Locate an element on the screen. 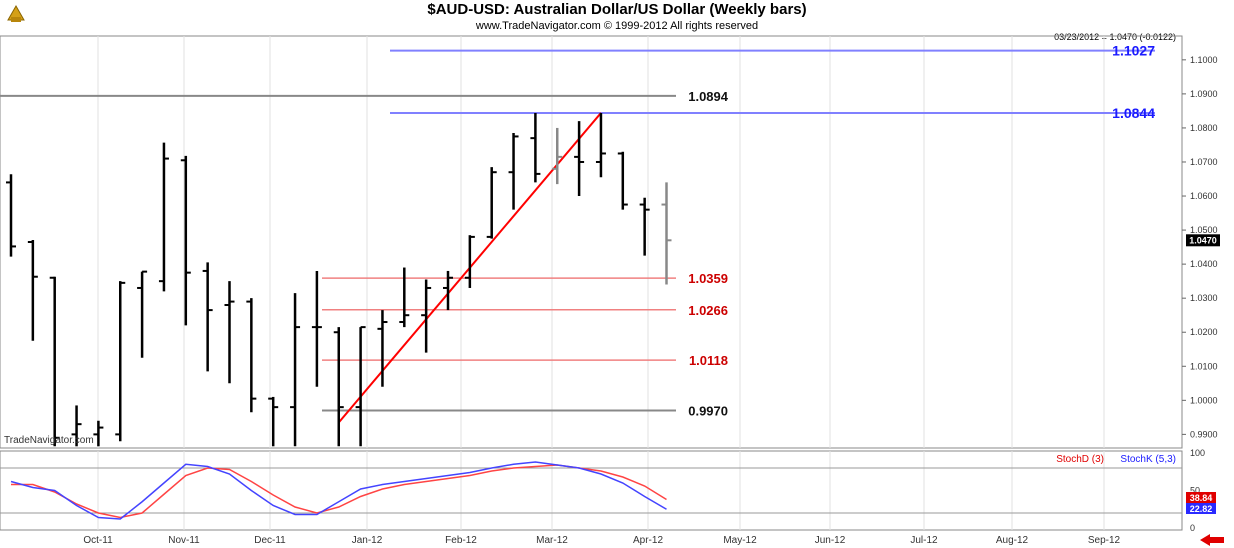 Image resolution: width=1234 pixels, height=548 pixels. price-tick-label: 1.0600 is located at coordinates (1204, 196).